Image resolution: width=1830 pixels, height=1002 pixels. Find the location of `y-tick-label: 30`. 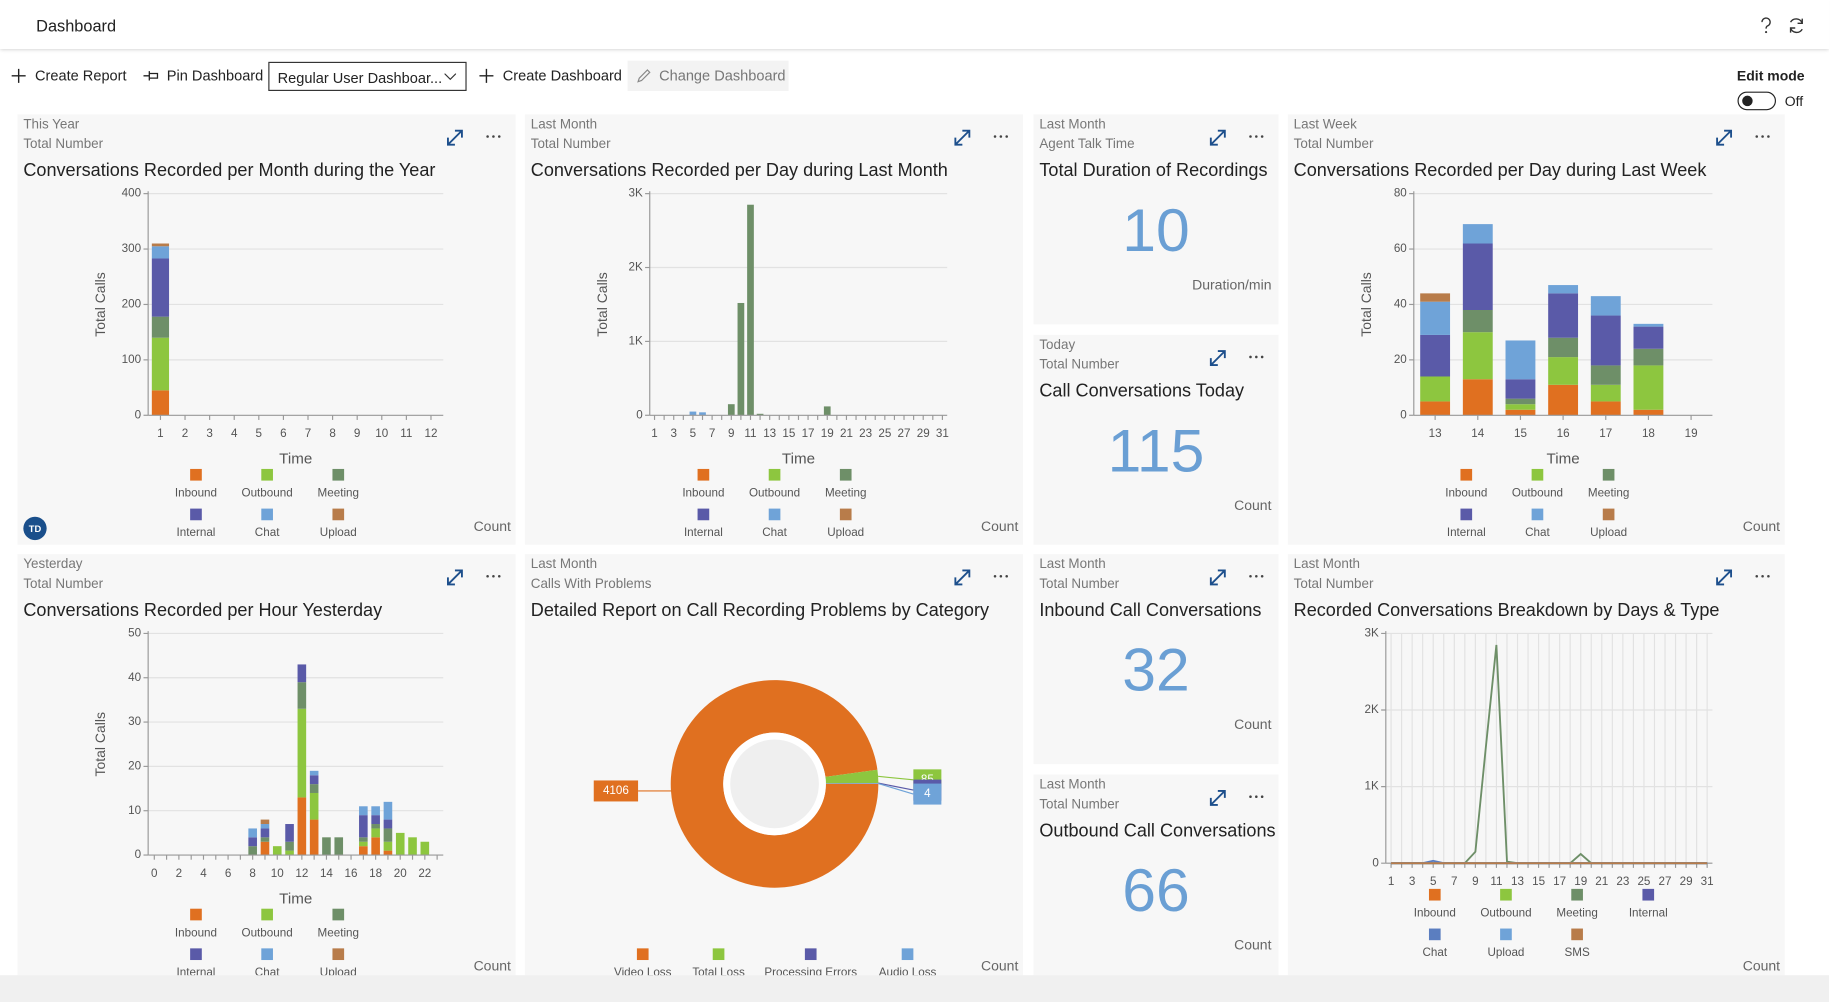

y-tick-label: 30 is located at coordinates (134, 721).